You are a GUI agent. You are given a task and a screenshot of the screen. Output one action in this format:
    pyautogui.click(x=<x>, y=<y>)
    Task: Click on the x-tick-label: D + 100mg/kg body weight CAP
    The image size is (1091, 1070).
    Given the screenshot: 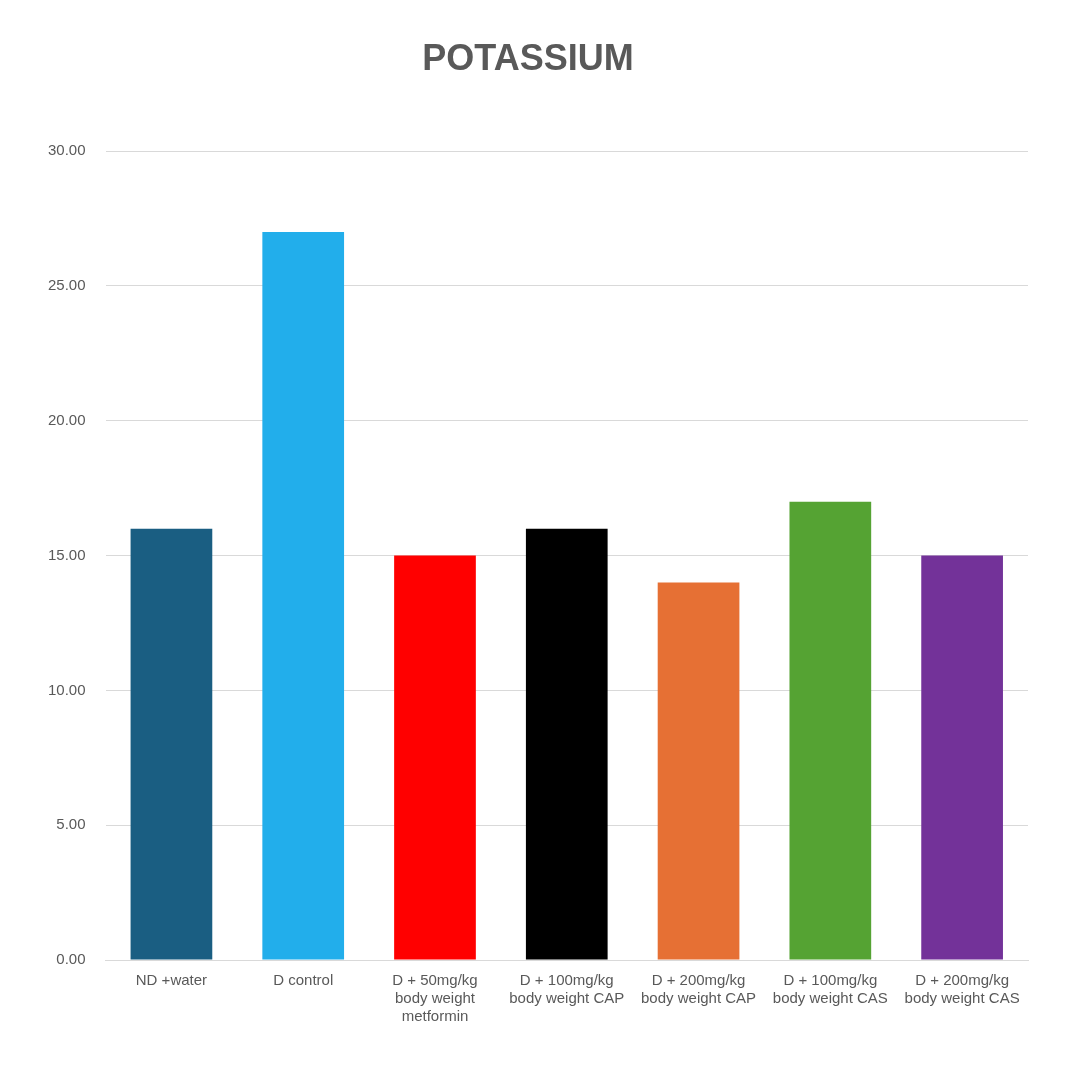 What is the action you would take?
    pyautogui.click(x=567, y=989)
    